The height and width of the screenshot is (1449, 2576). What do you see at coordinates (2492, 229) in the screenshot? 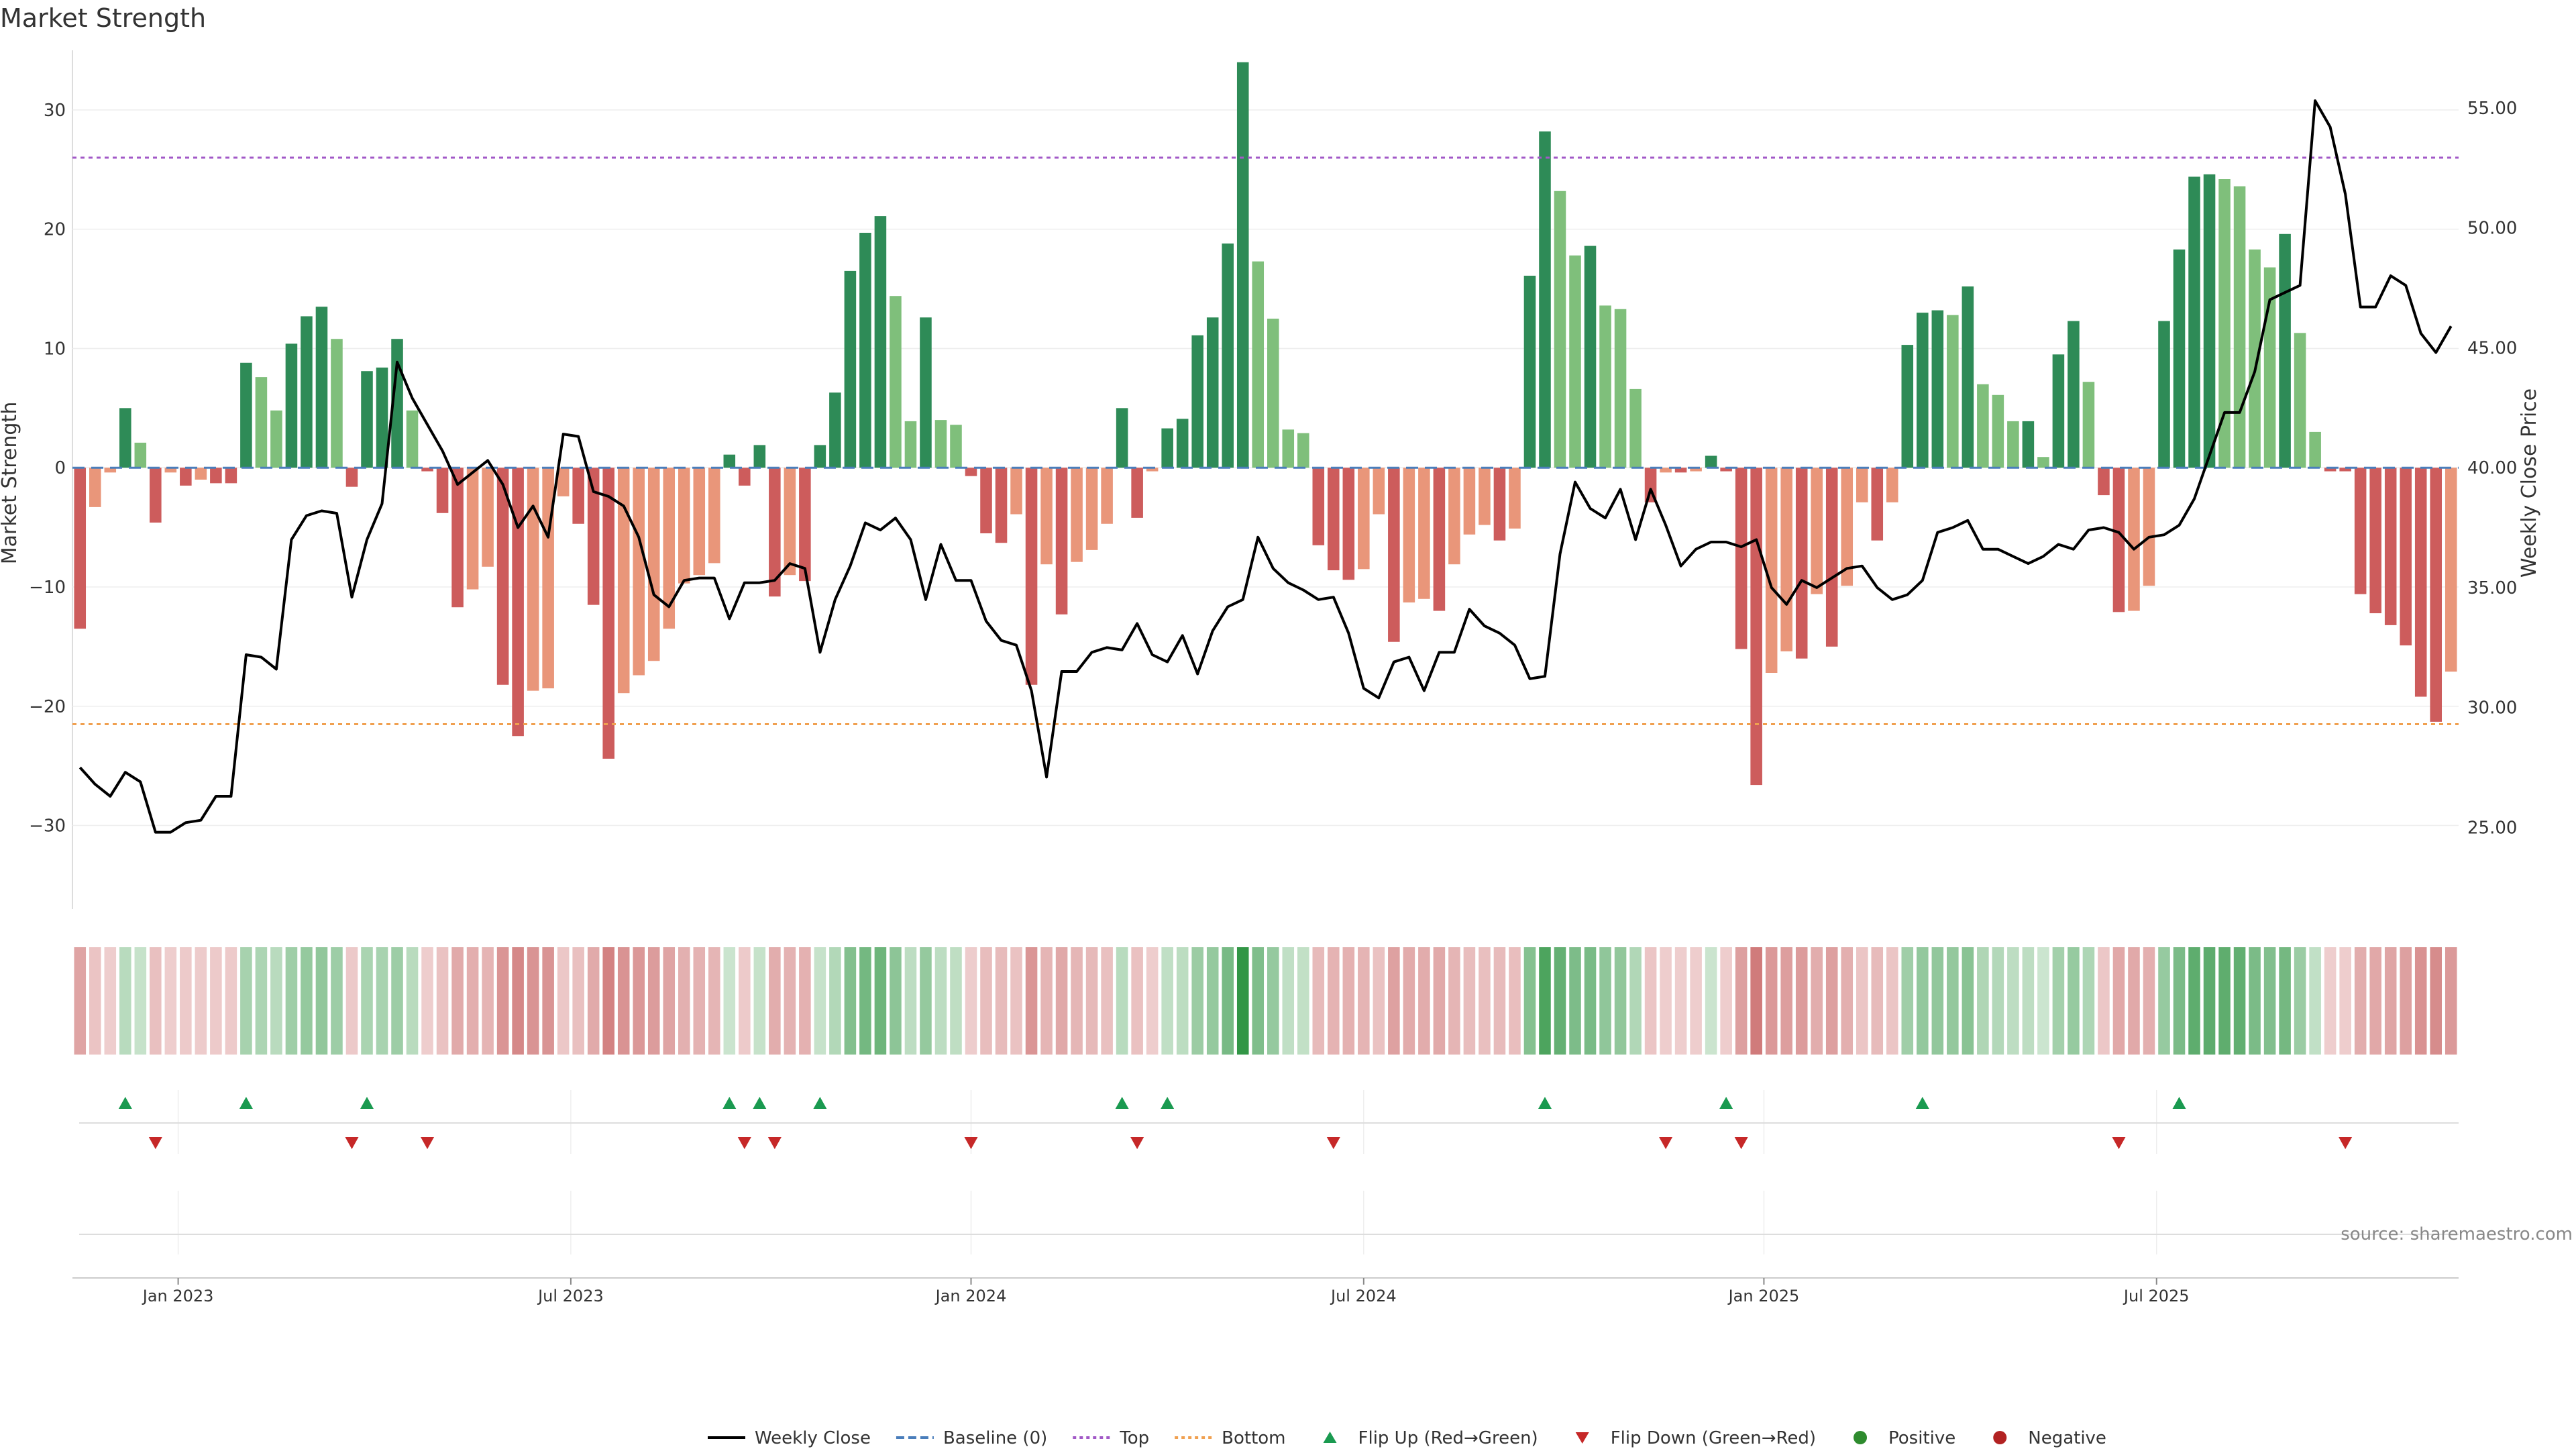
I see `y2-tick-label: 50.00` at bounding box center [2492, 229].